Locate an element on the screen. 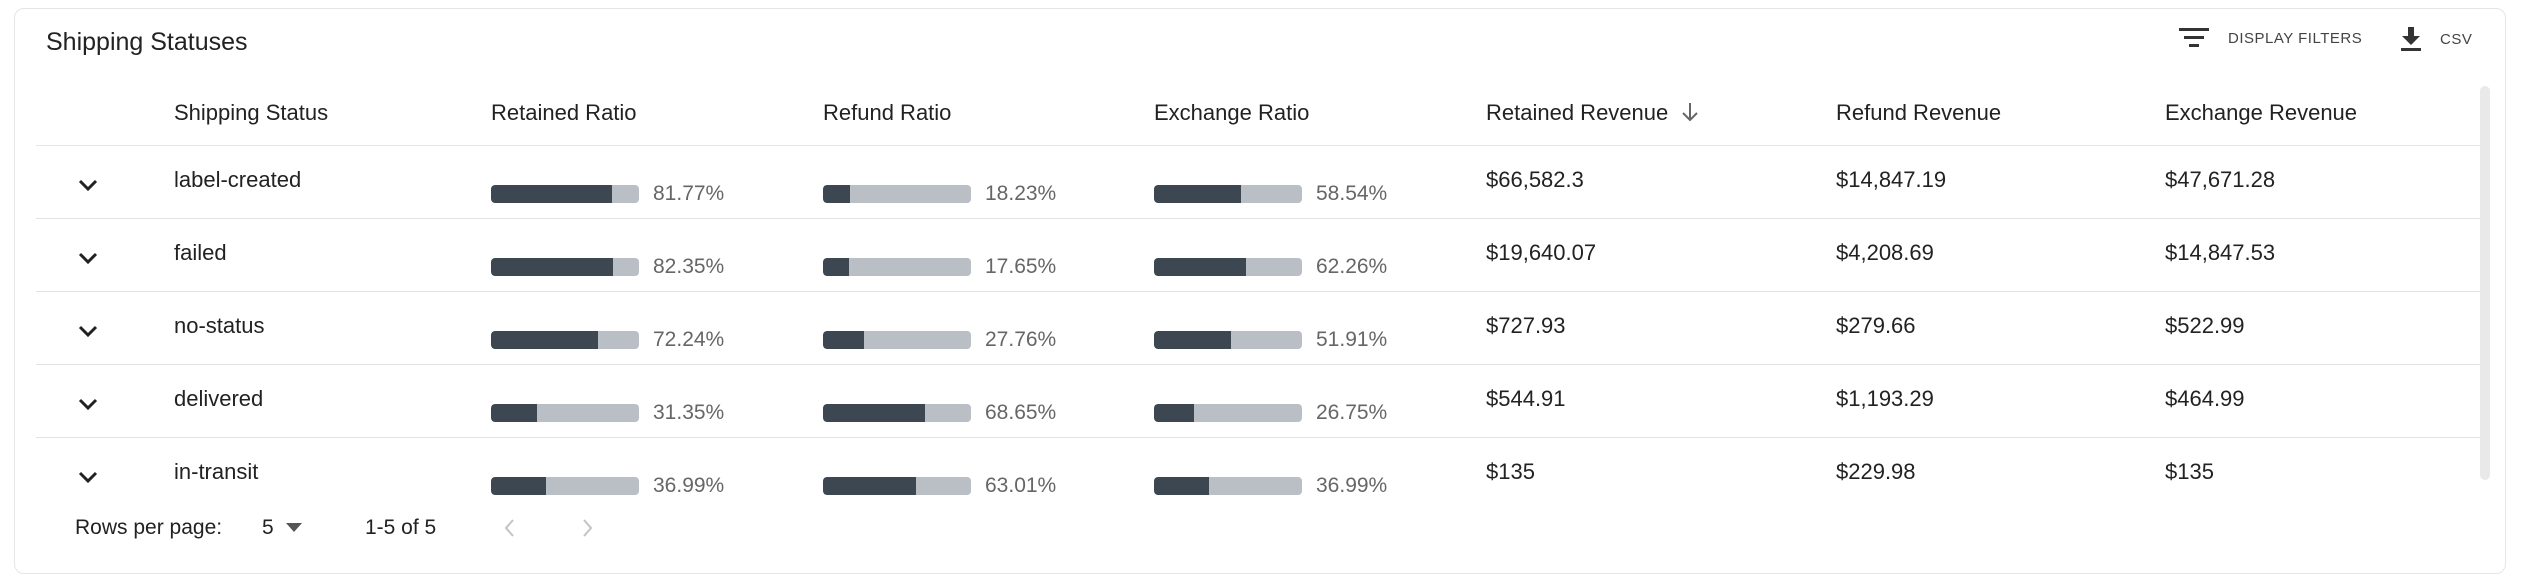 The height and width of the screenshot is (582, 2524). retained-revenue-cell: $544.91 is located at coordinates (1526, 398).